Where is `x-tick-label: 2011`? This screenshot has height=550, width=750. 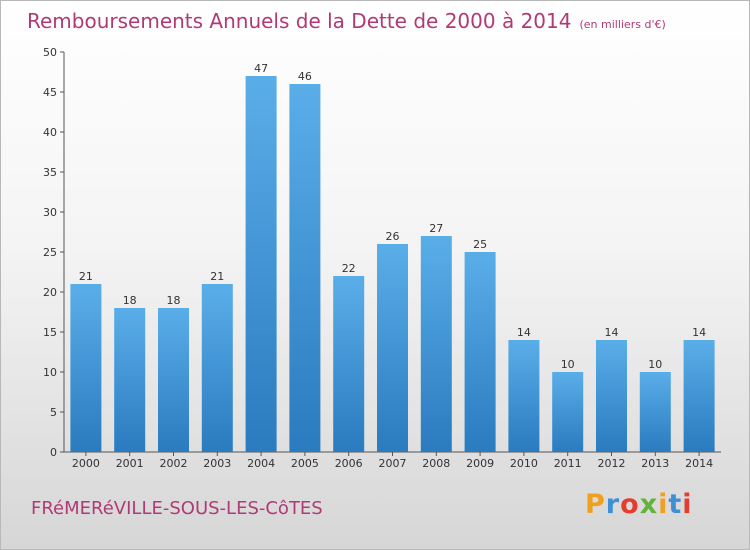
x-tick-label: 2011 is located at coordinates (568, 463).